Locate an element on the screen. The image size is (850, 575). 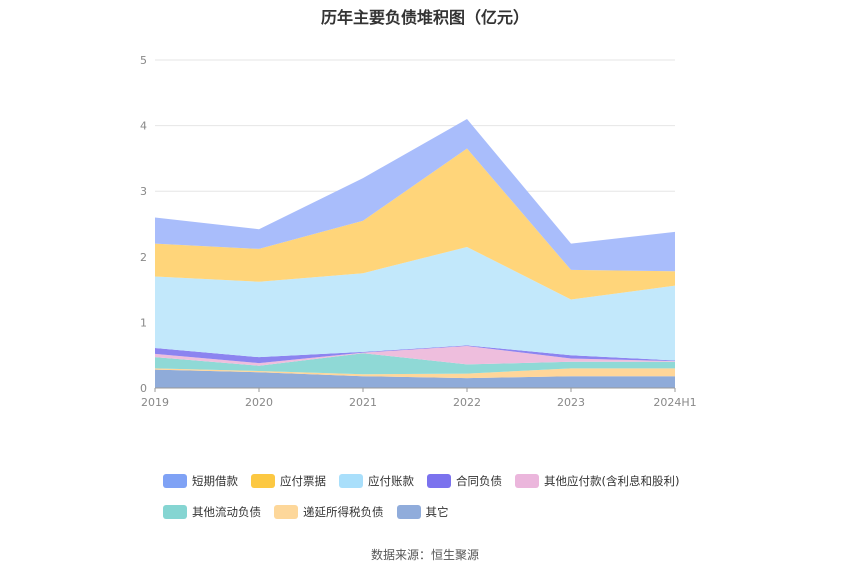
legend-item: 合同负债 is located at coordinates (464, 480).